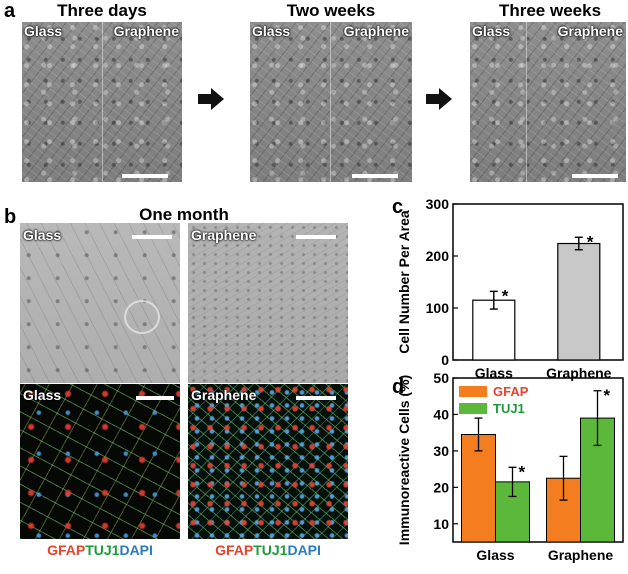 The image size is (628, 574). What do you see at coordinates (548, 102) in the screenshot?
I see `micrograph-three-weeks: Glass Graphene` at bounding box center [548, 102].